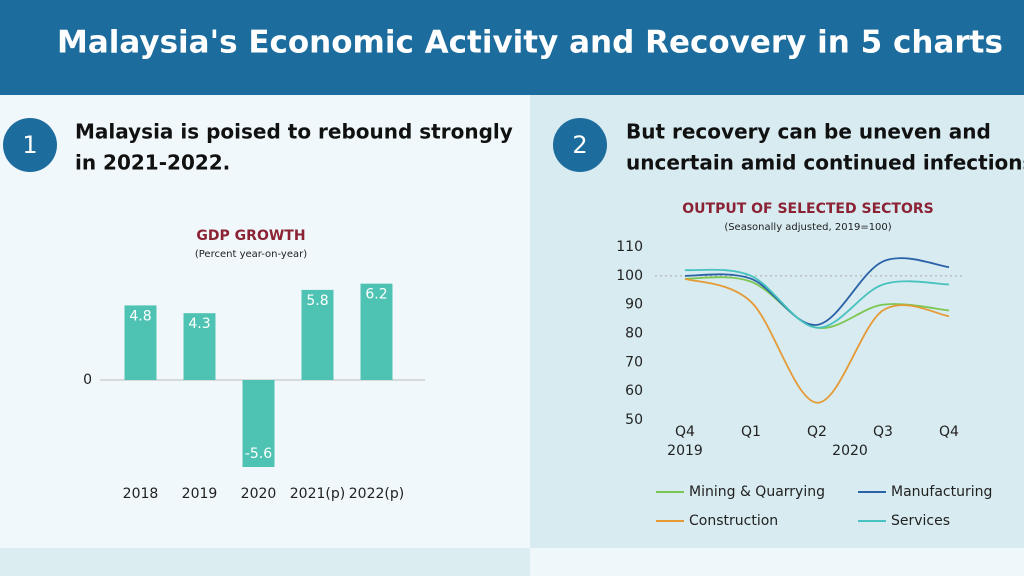  I want to click on y-tick-label: 110, so click(629, 247).